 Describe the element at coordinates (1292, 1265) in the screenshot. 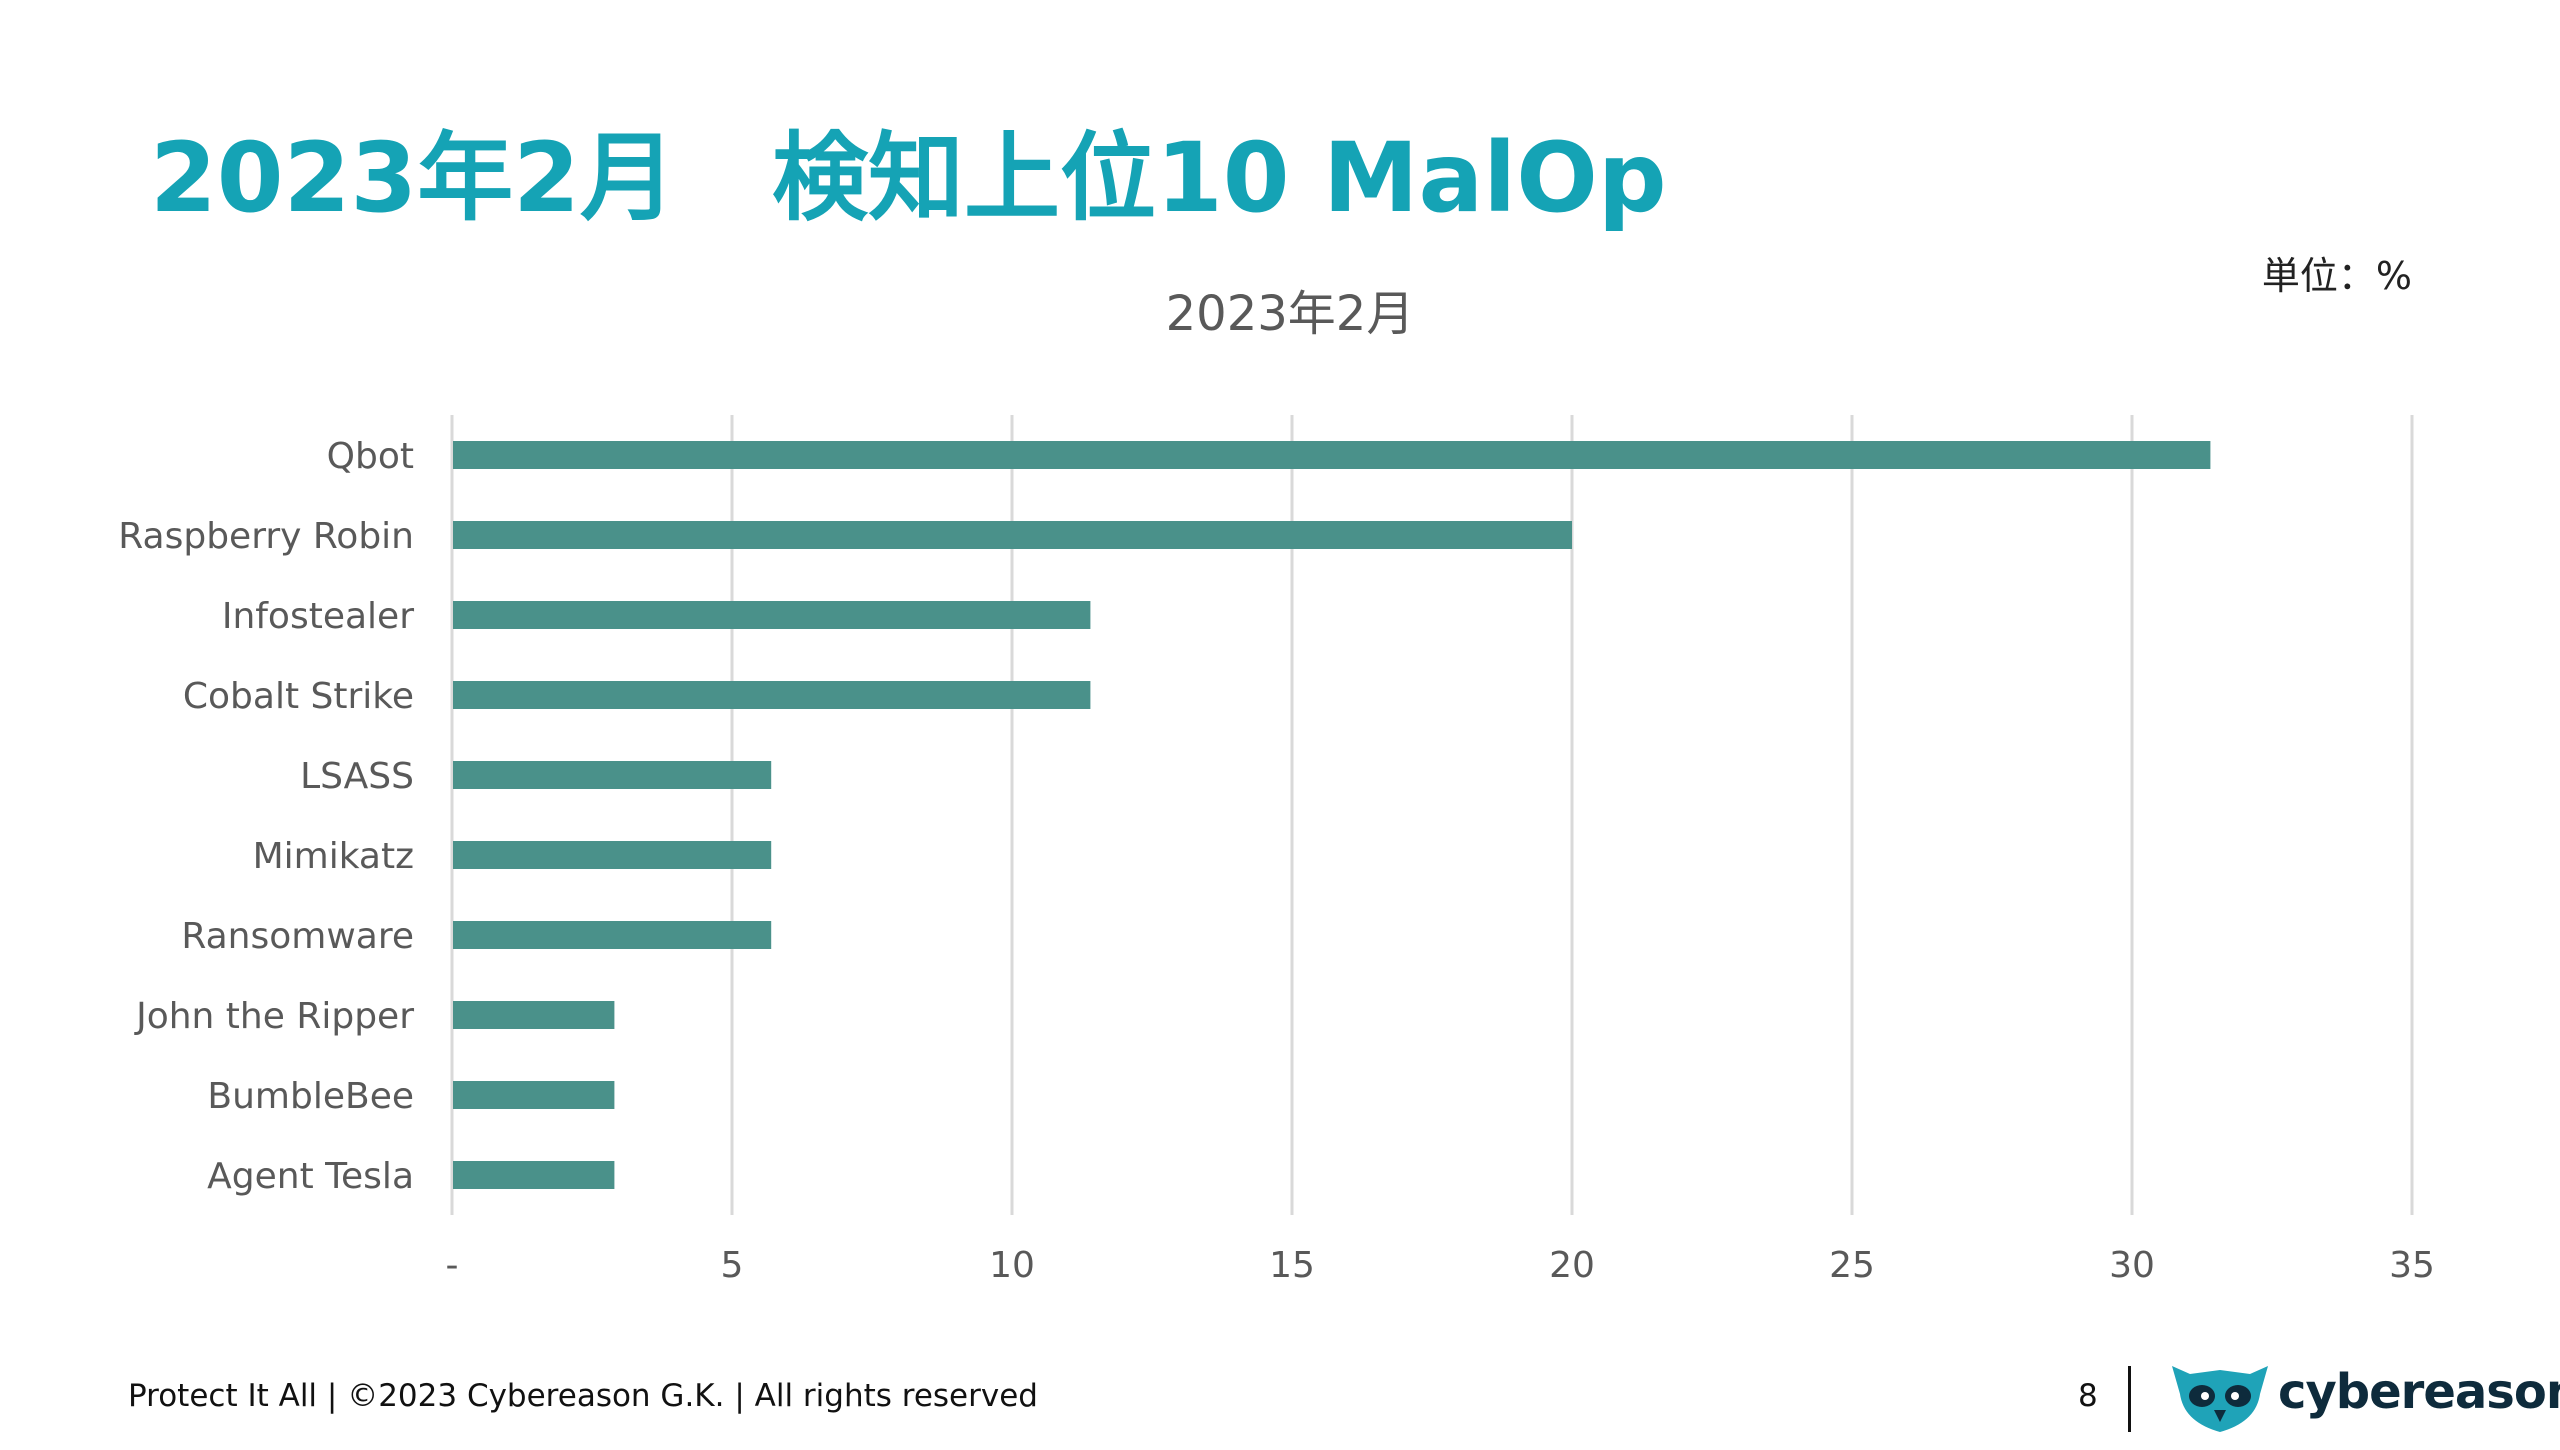

I see `x-tick-label: 15` at that location.